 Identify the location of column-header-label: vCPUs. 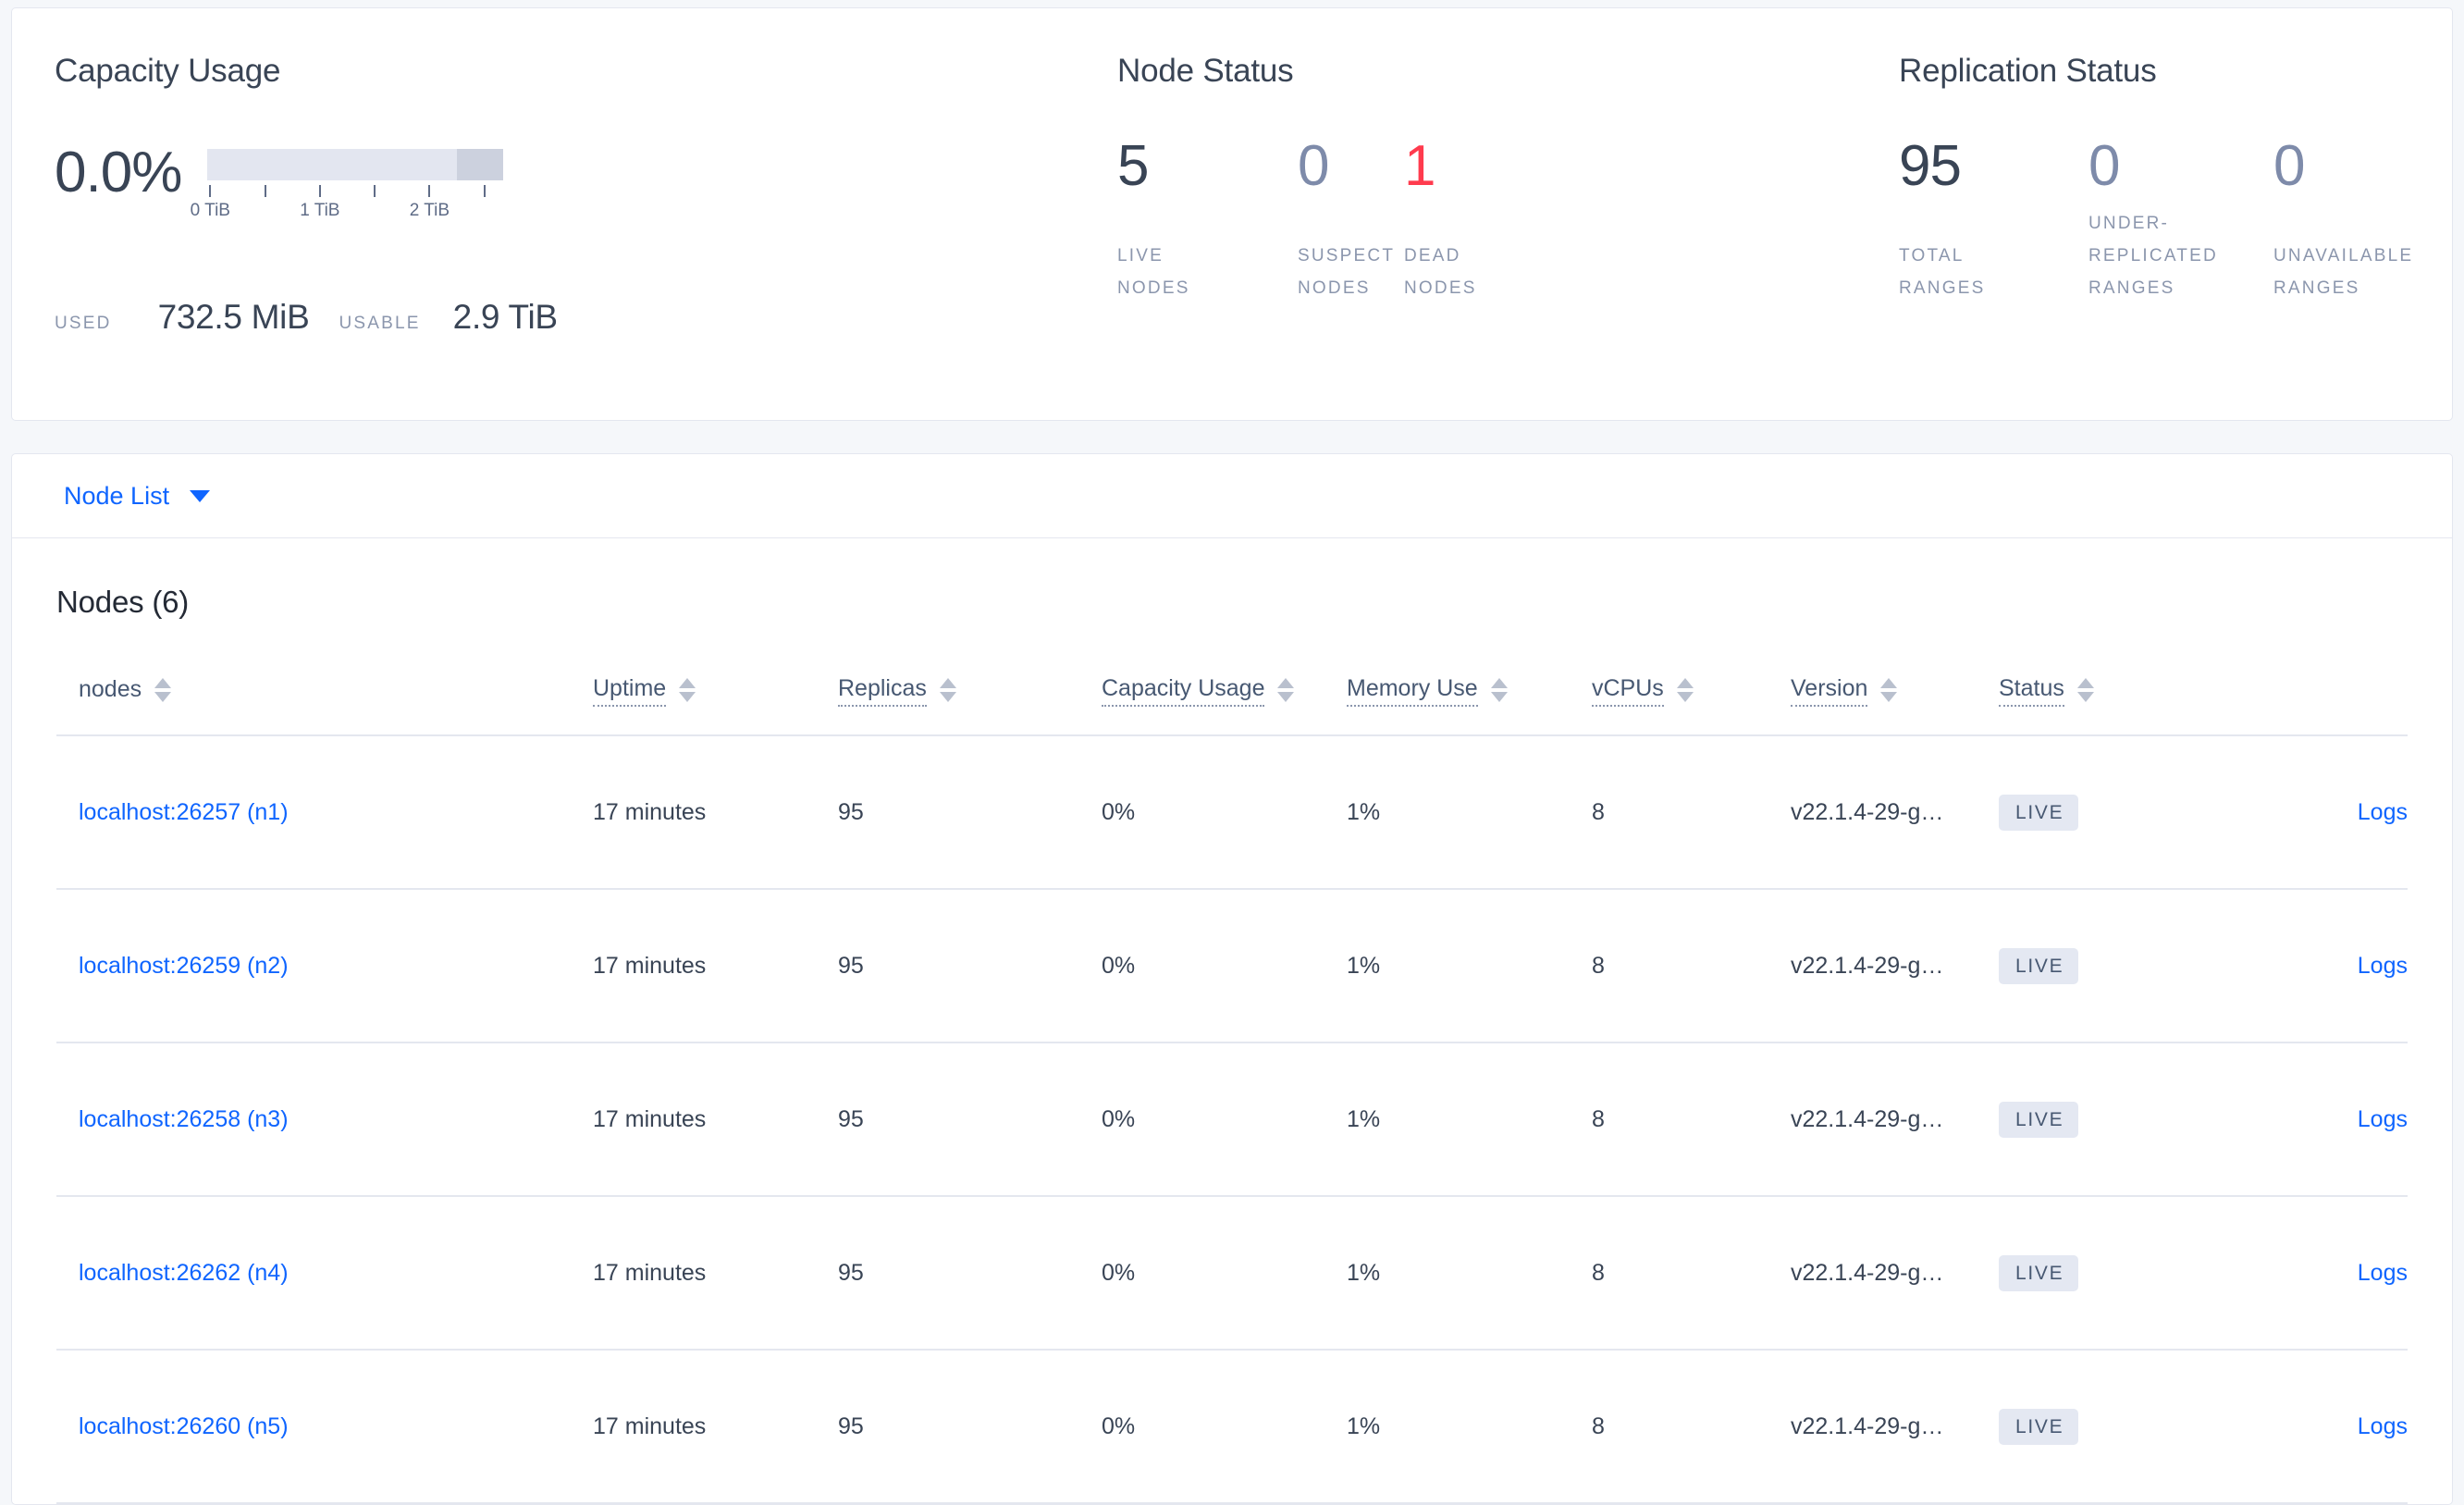
(1628, 691).